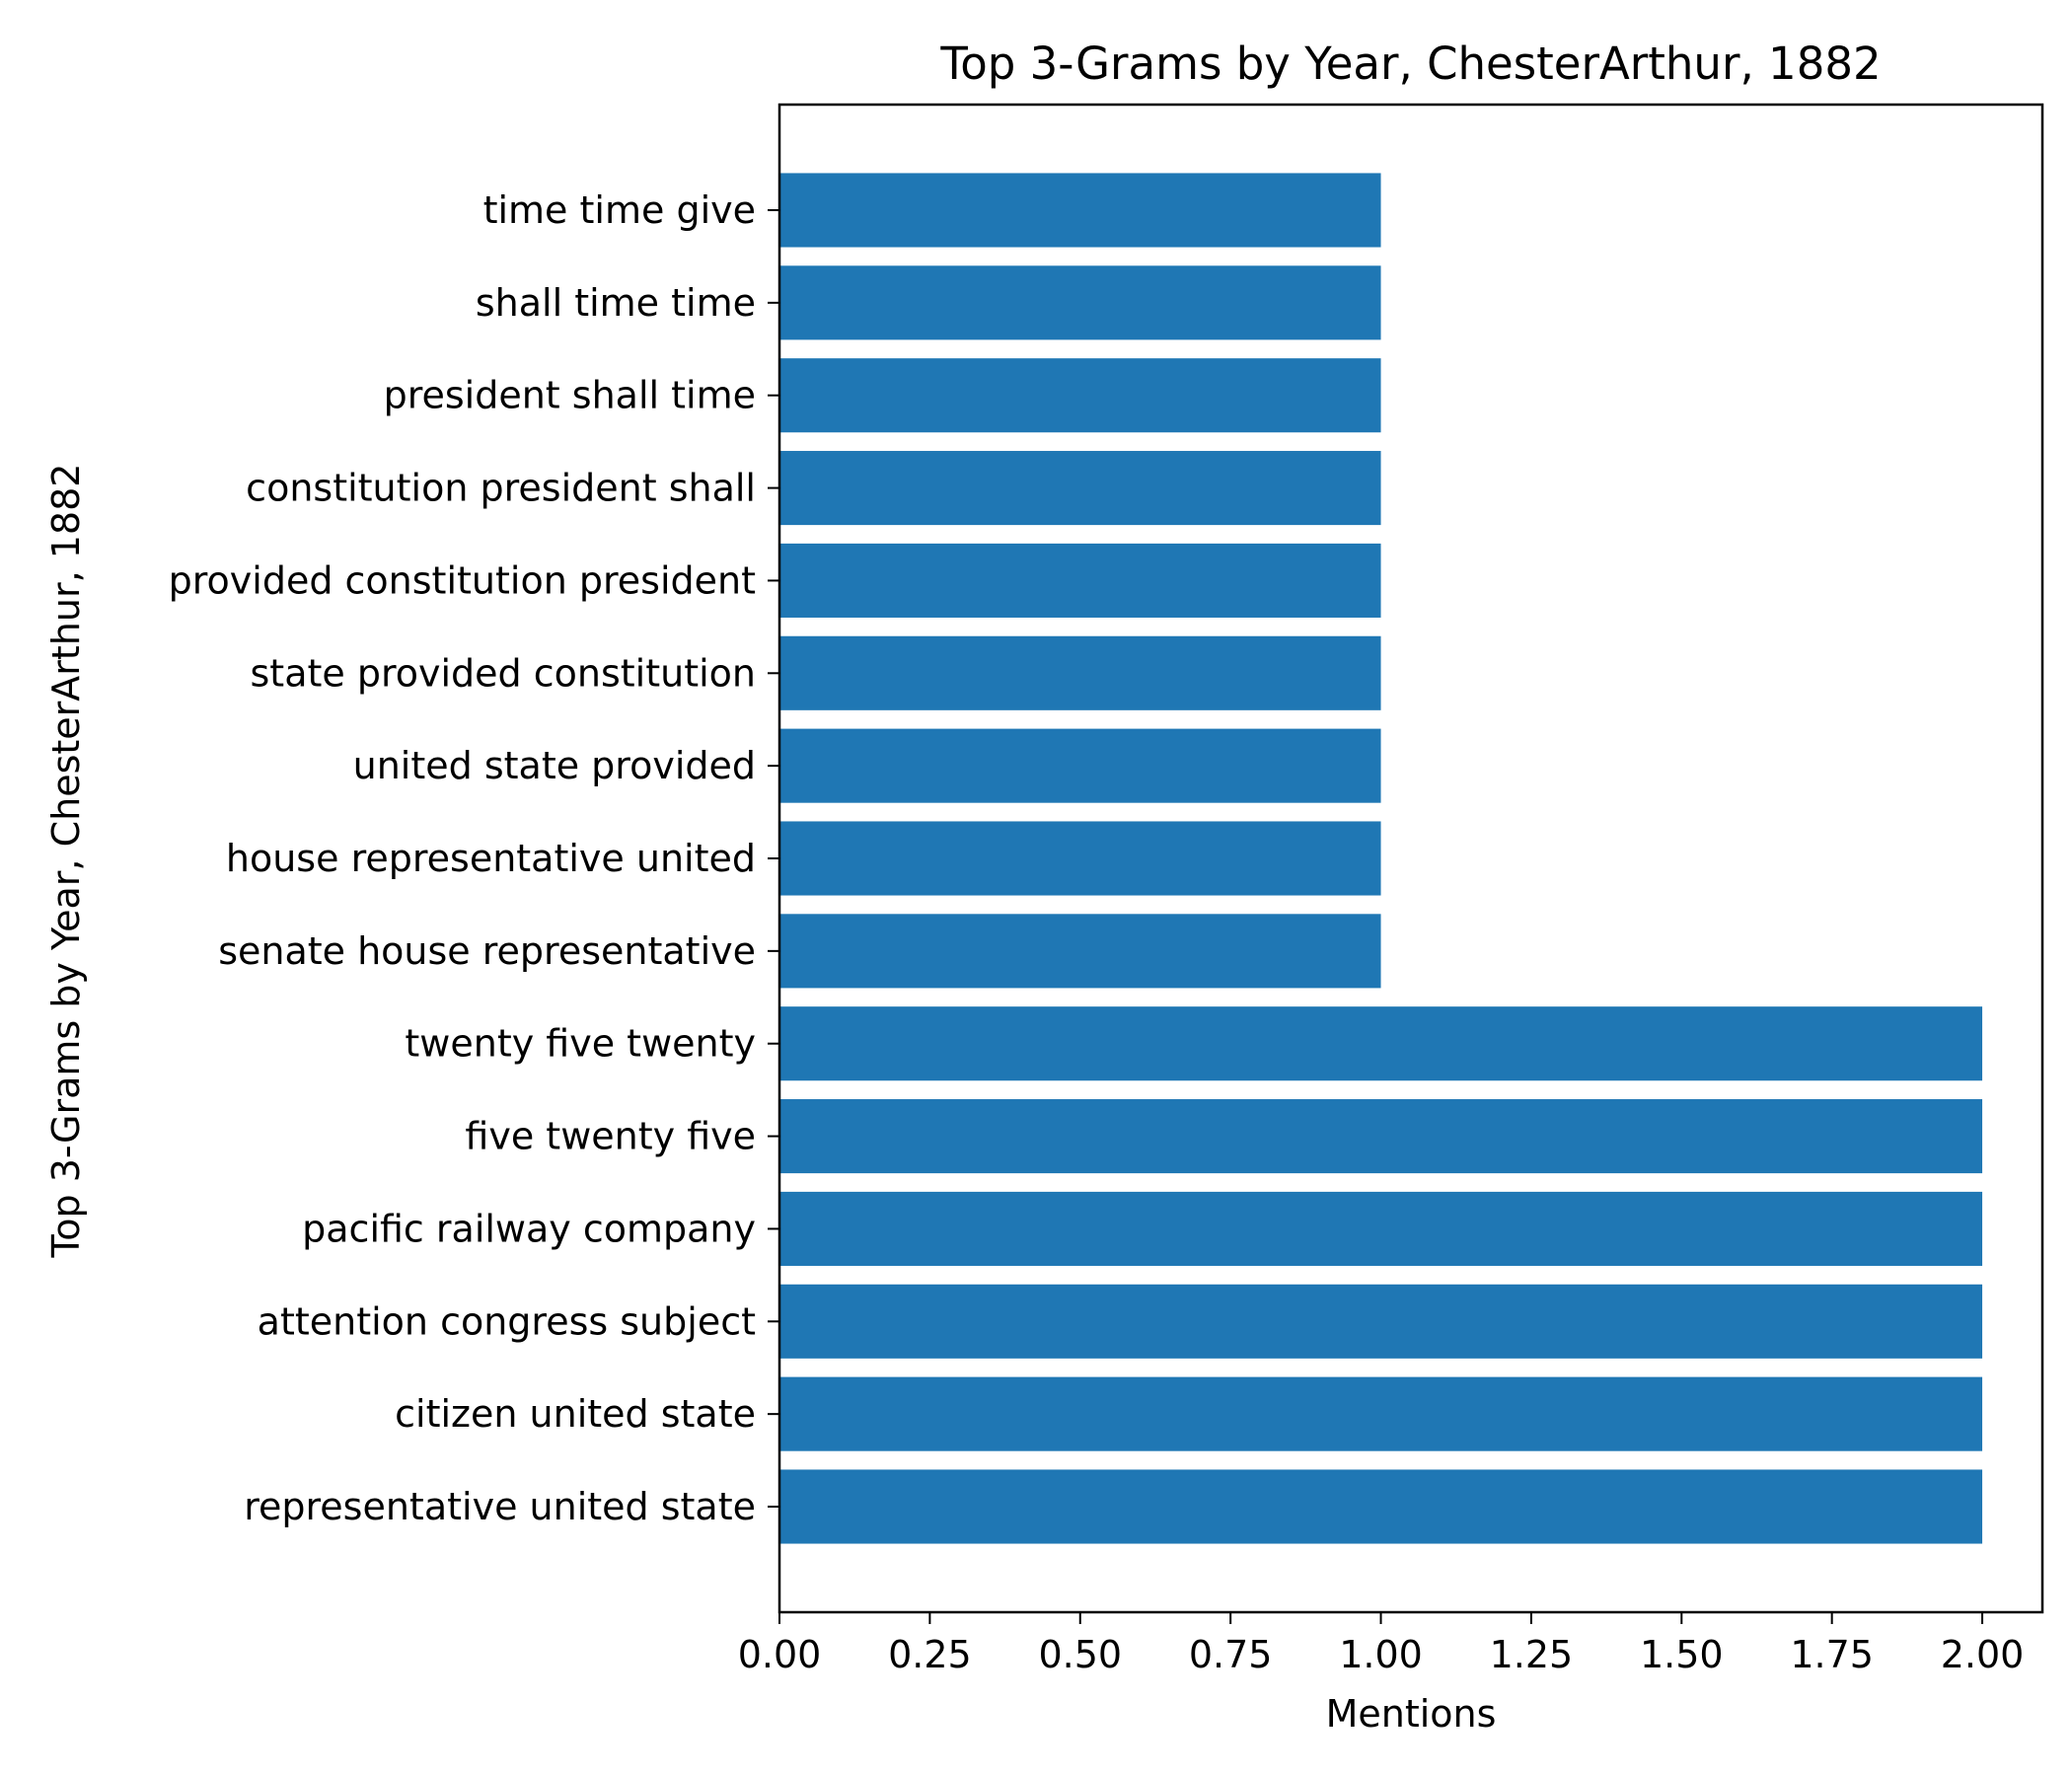  I want to click on y-tick-label: citizen united state, so click(576, 1414).